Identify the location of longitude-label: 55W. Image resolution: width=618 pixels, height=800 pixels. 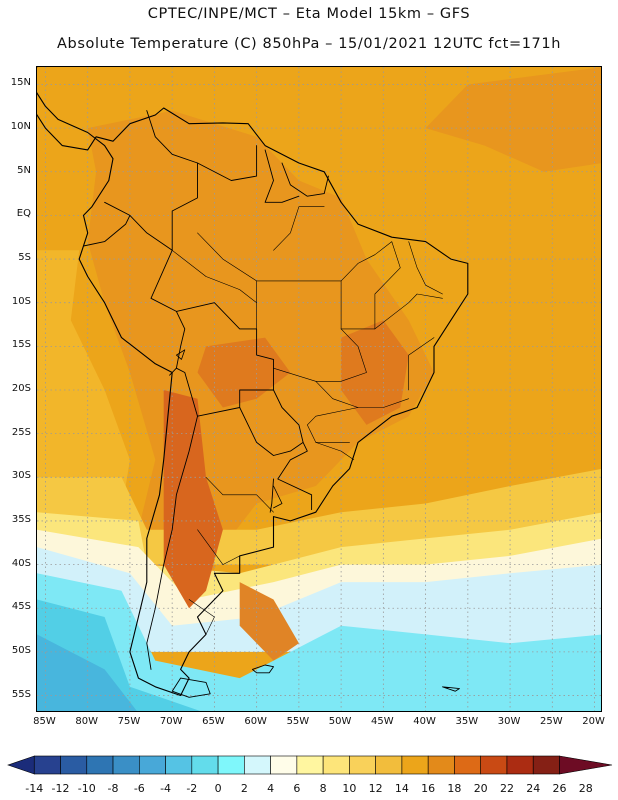
(298, 721).